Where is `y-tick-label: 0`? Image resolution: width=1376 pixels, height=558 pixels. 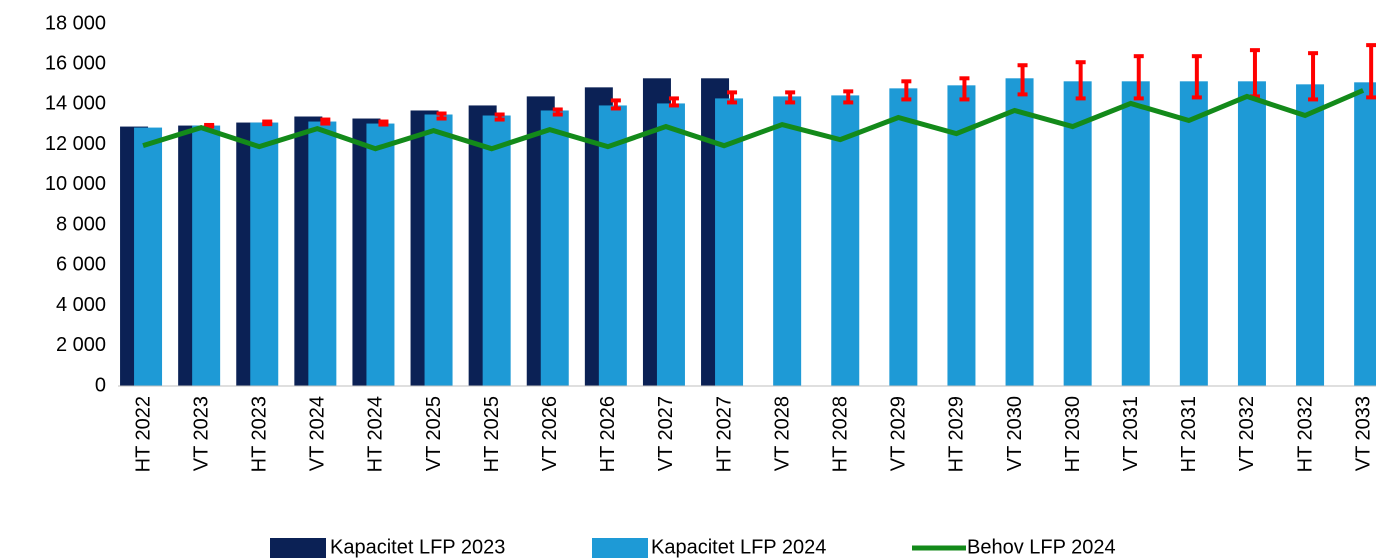 y-tick-label: 0 is located at coordinates (100, 385).